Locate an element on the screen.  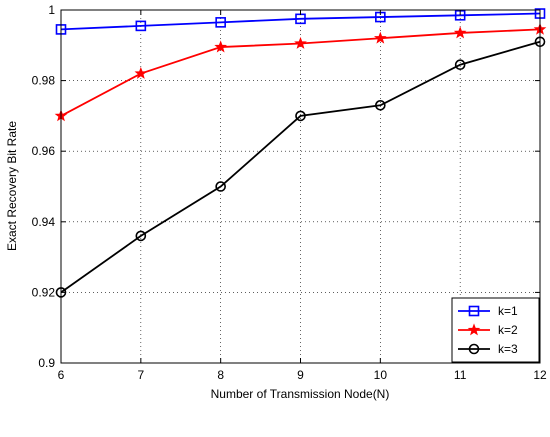
x-tick-label: 9 is located at coordinates (300, 375).